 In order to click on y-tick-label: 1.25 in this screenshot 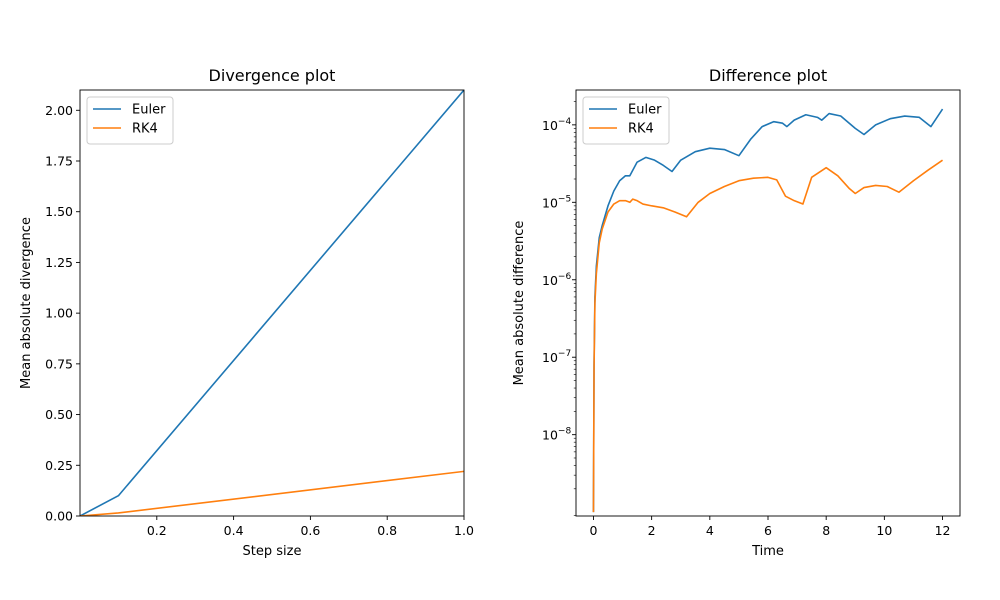, I will do `click(59, 262)`.